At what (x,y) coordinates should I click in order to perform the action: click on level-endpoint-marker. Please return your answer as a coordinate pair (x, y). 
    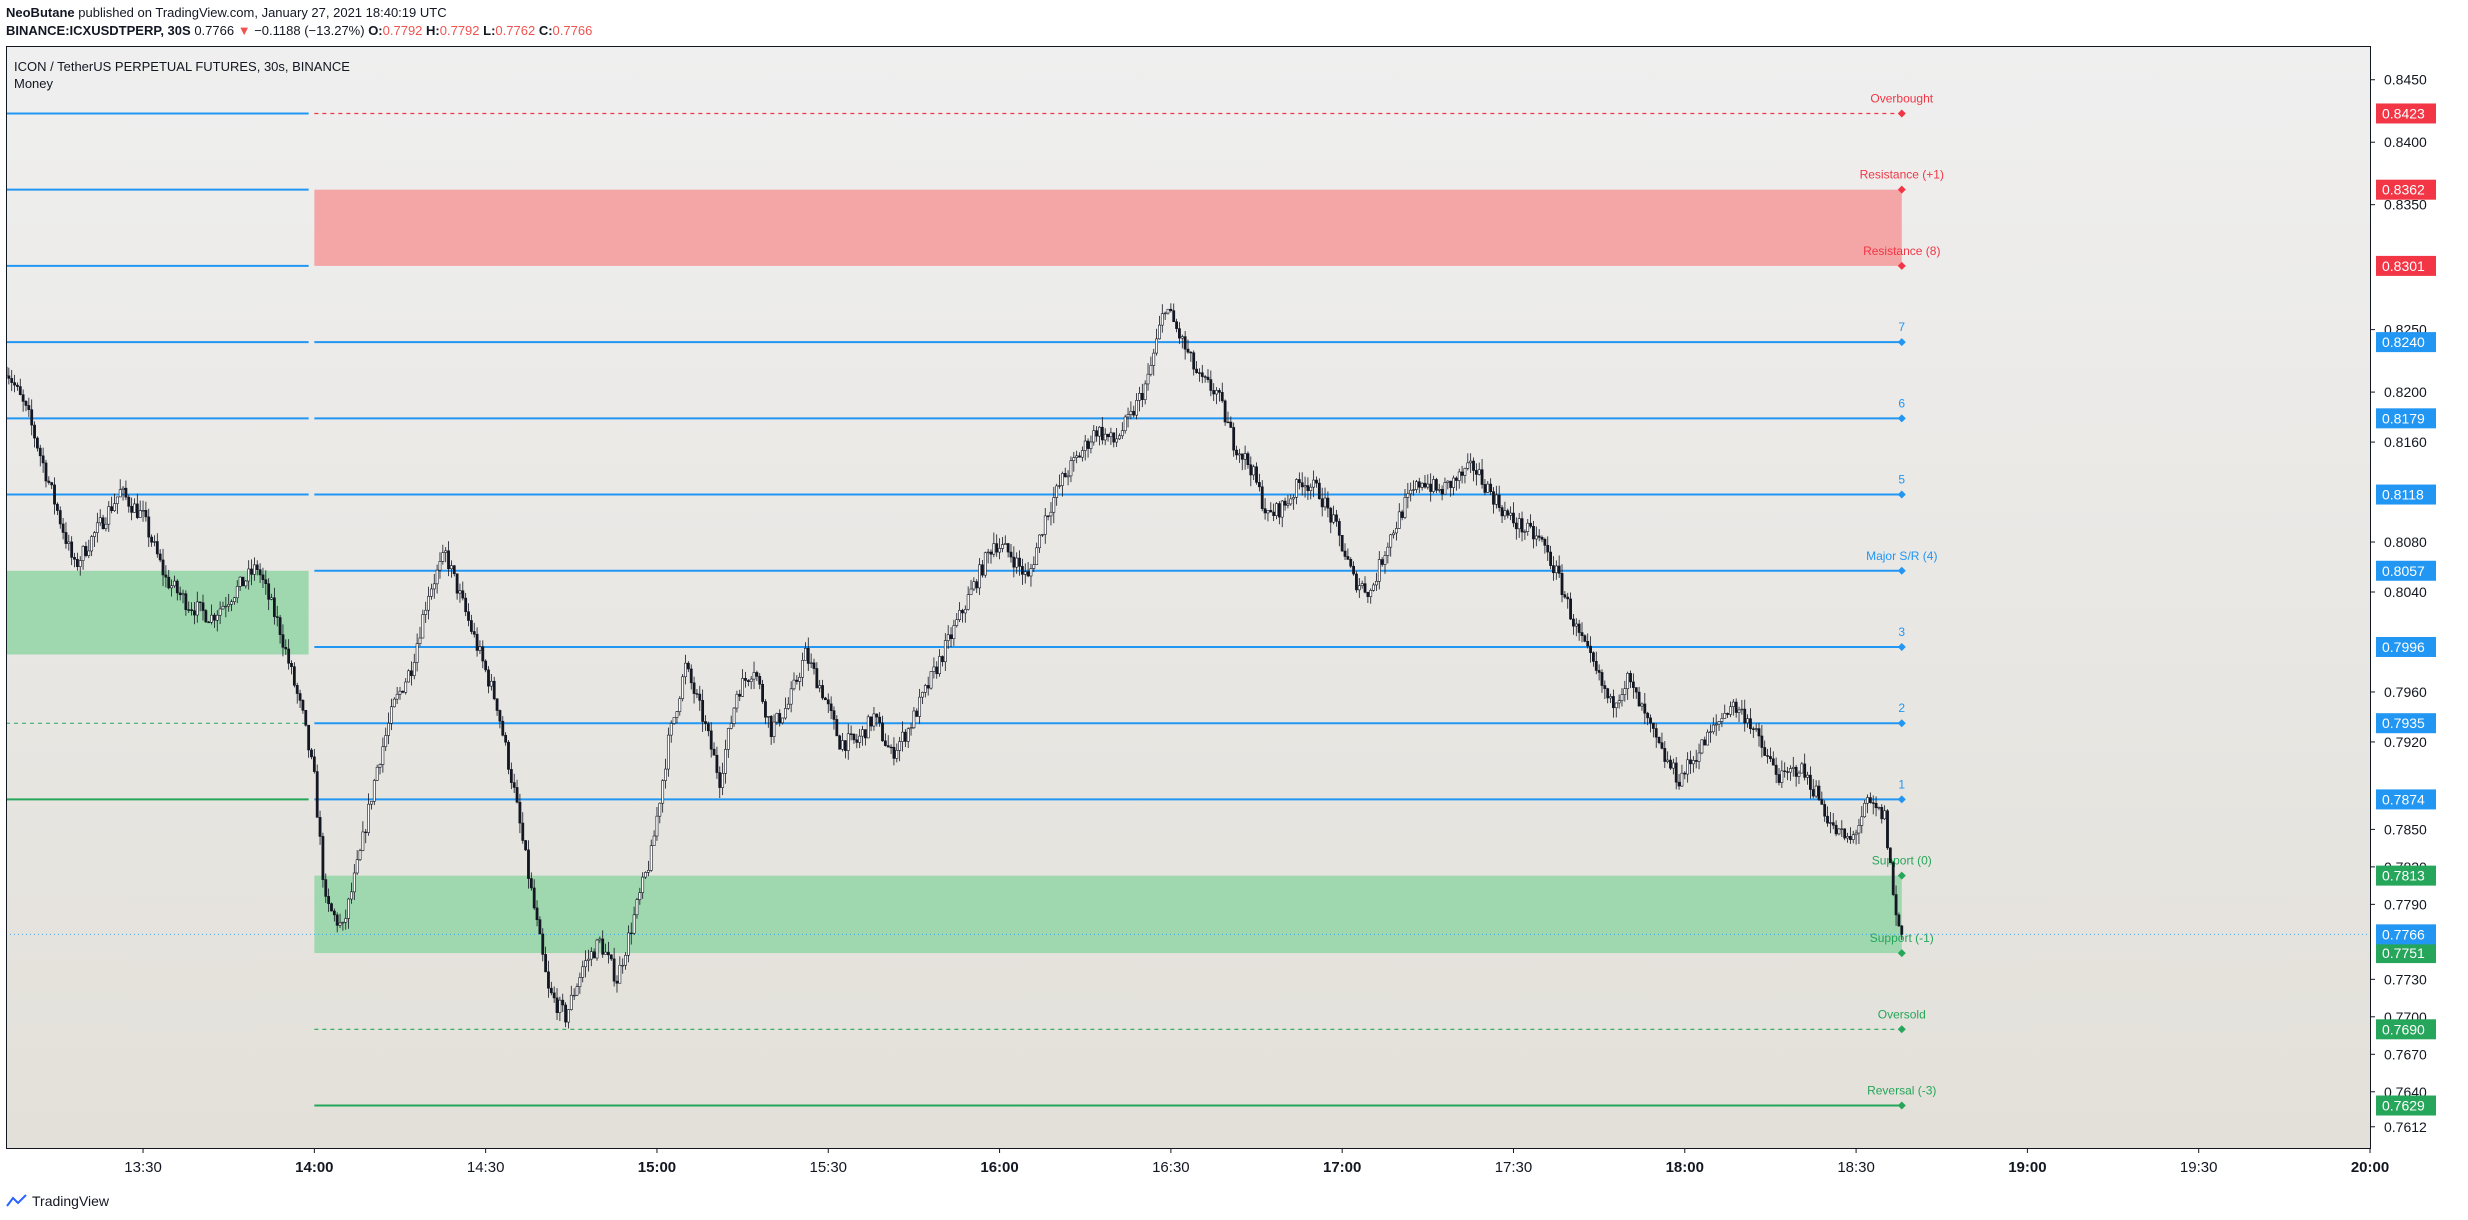
    Looking at the image, I should click on (1901, 1105).